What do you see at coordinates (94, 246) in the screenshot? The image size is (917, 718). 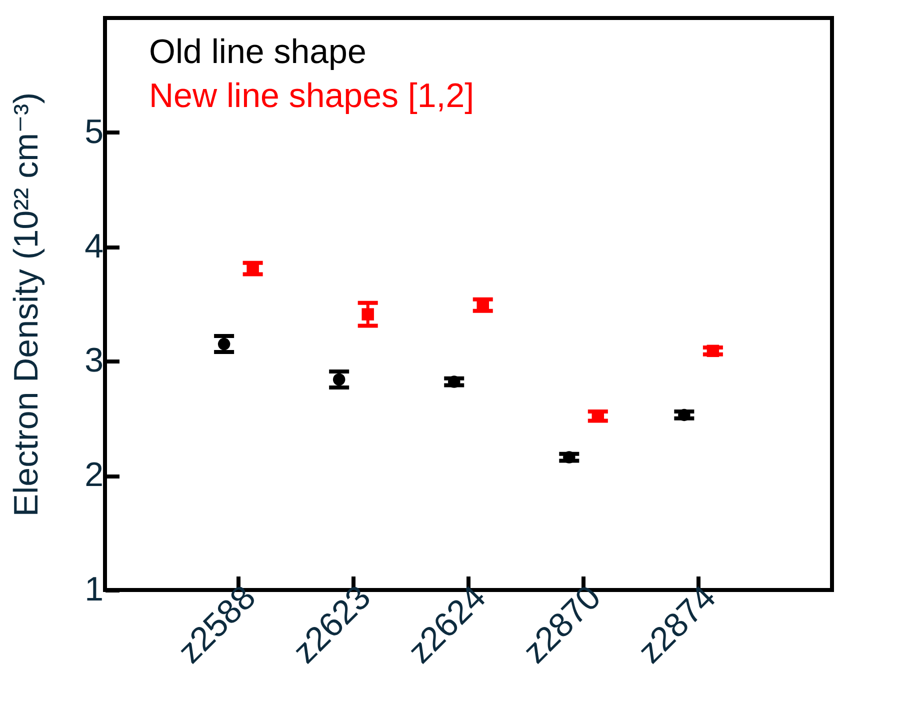 I see `y-tick-label: 4` at bounding box center [94, 246].